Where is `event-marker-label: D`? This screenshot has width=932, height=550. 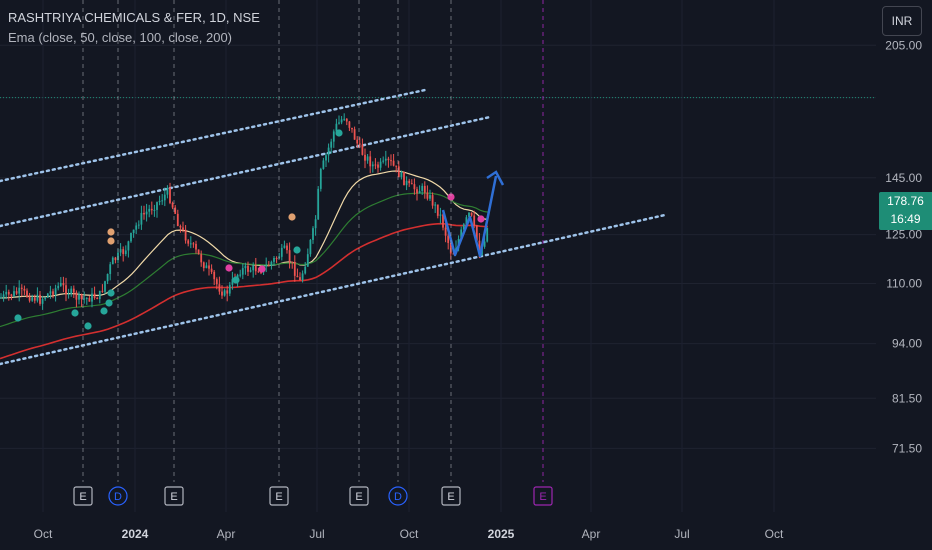 event-marker-label: D is located at coordinates (398, 497).